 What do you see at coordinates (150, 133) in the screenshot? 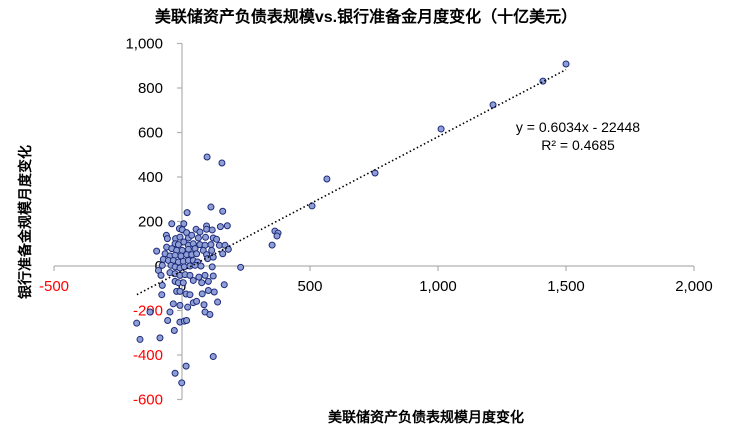
I see `y-tick-label: 600` at bounding box center [150, 133].